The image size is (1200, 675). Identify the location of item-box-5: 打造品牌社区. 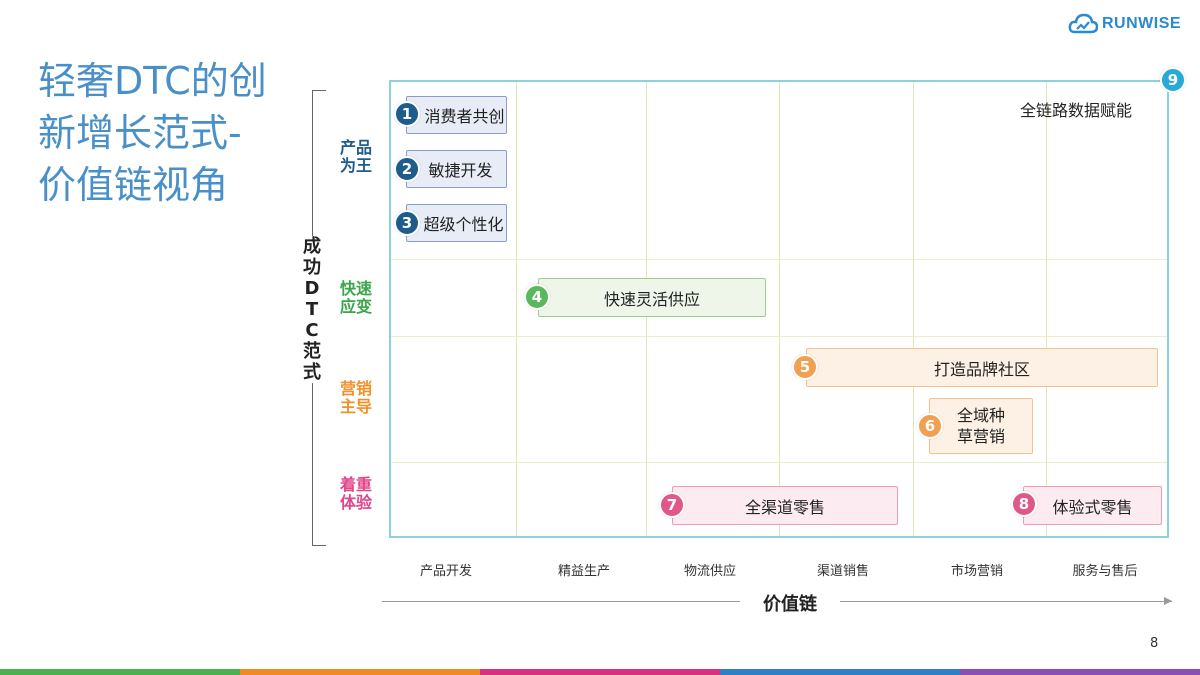
(982, 367).